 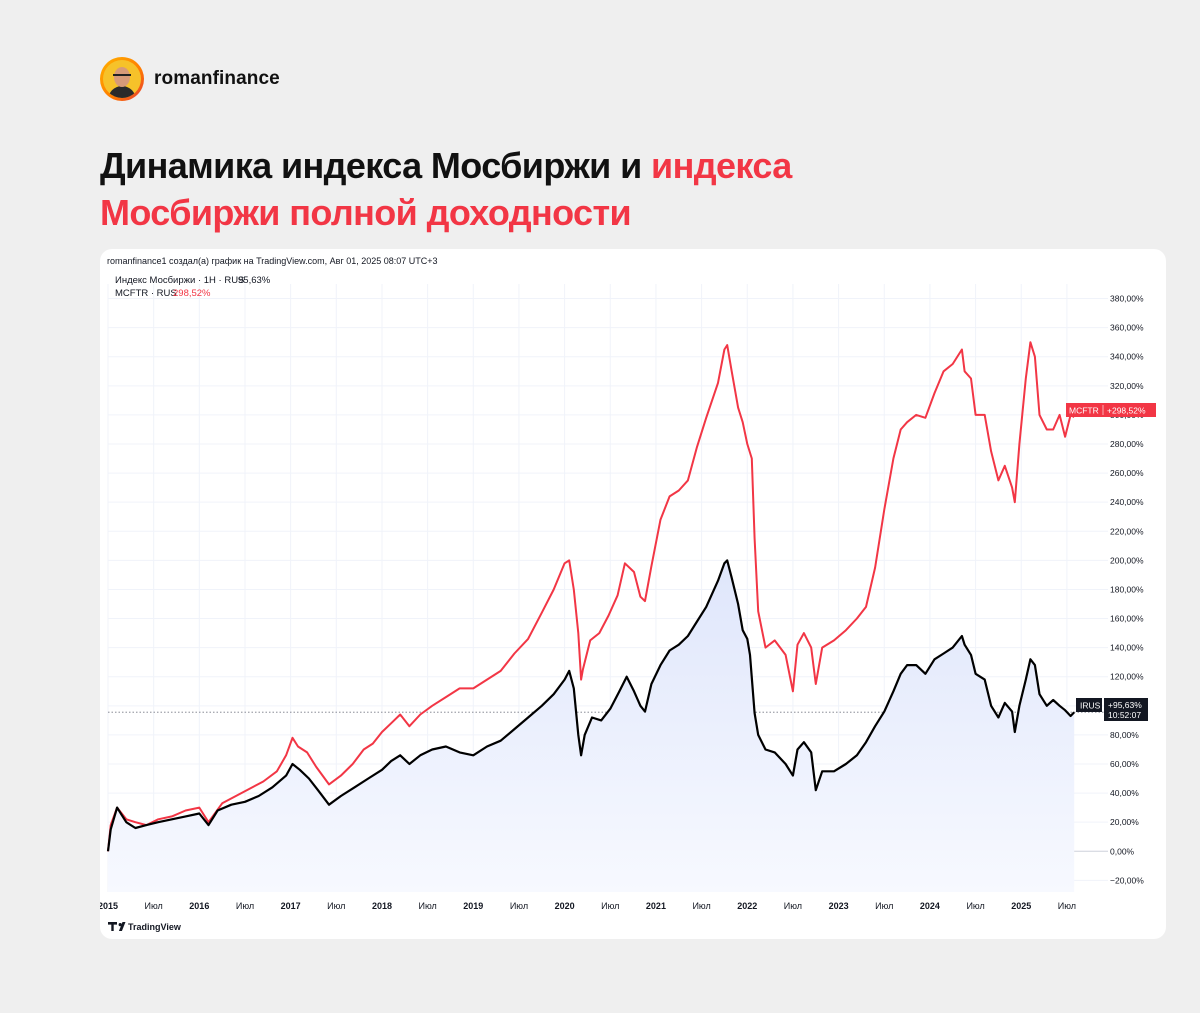 I want to click on mcftr-badge-name: MCFTR, so click(x=1084, y=411).